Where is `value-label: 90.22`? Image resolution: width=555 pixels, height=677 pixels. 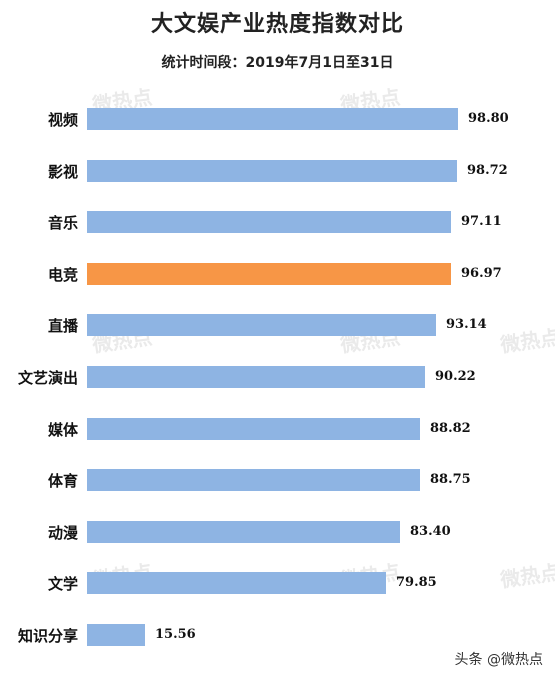 value-label: 90.22 is located at coordinates (455, 376).